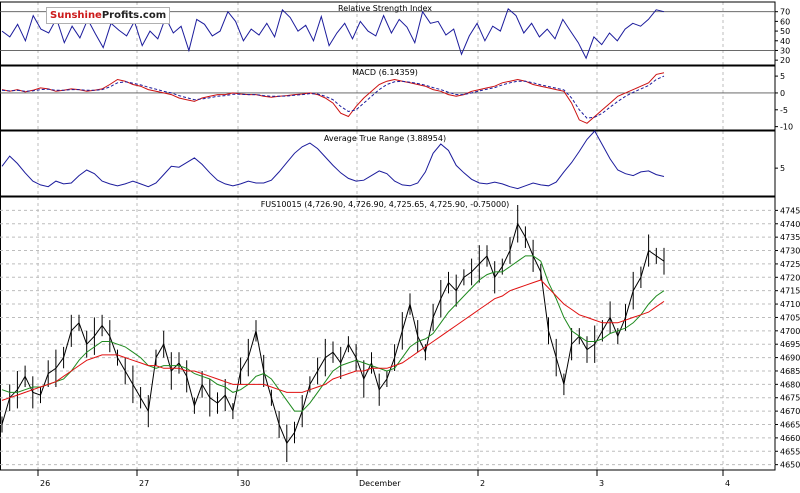 The height and width of the screenshot is (493, 800). I want to click on panel-title: MACD (6.14359), so click(385, 72).